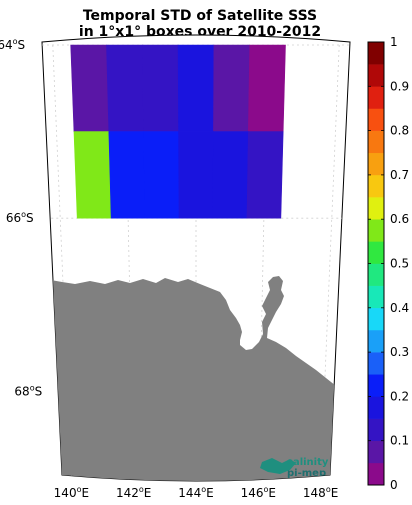  I want to click on latitude-label: 68oS, so click(28, 390).